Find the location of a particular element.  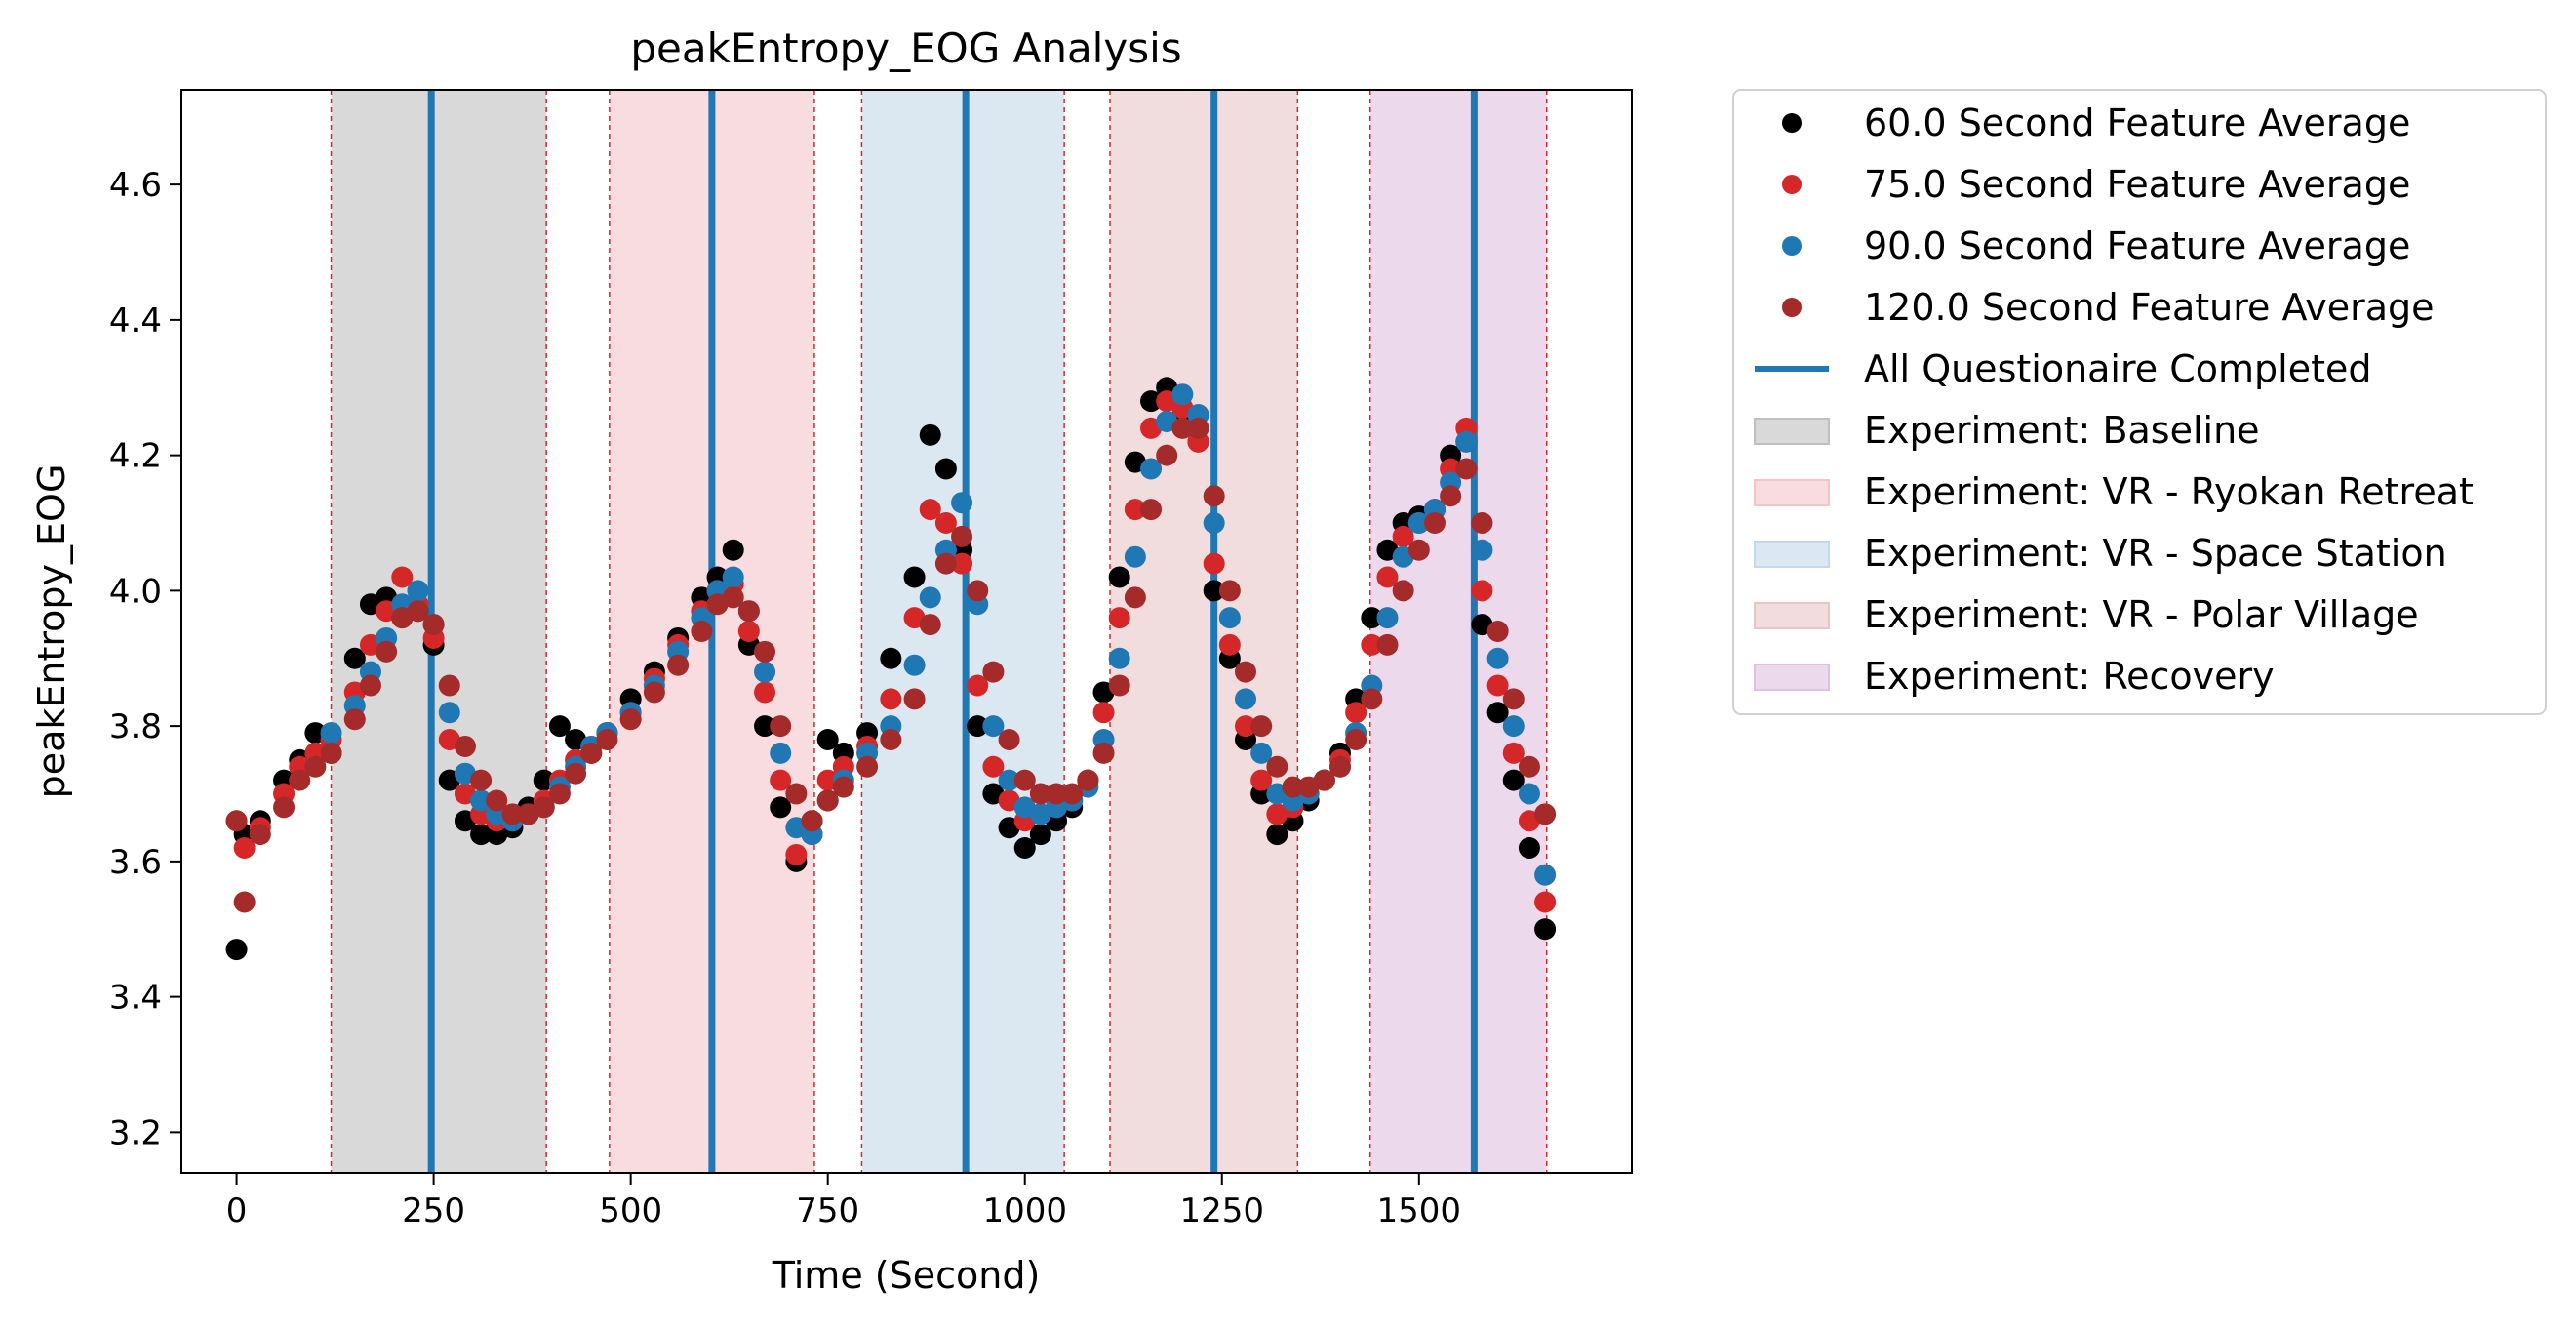

x-tick-label-5: 1250 is located at coordinates (1221, 1210).